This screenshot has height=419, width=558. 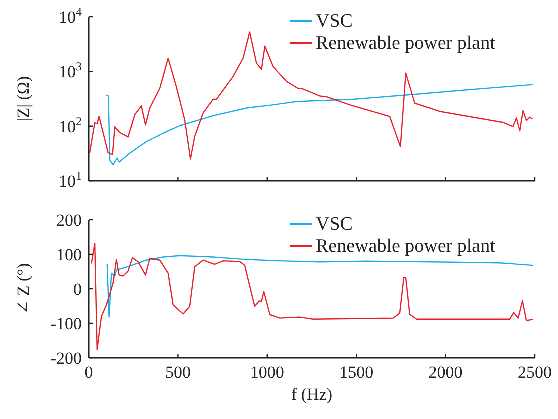 I want to click on x-tick-label: 2500, so click(x=535, y=372).